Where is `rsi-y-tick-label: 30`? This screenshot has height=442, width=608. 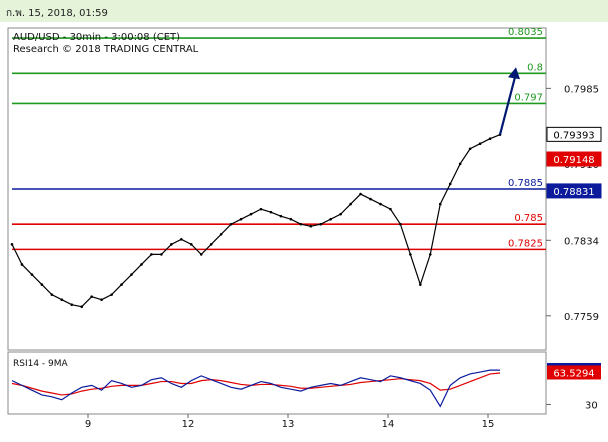
rsi-y-tick-label: 30 is located at coordinates (591, 405).